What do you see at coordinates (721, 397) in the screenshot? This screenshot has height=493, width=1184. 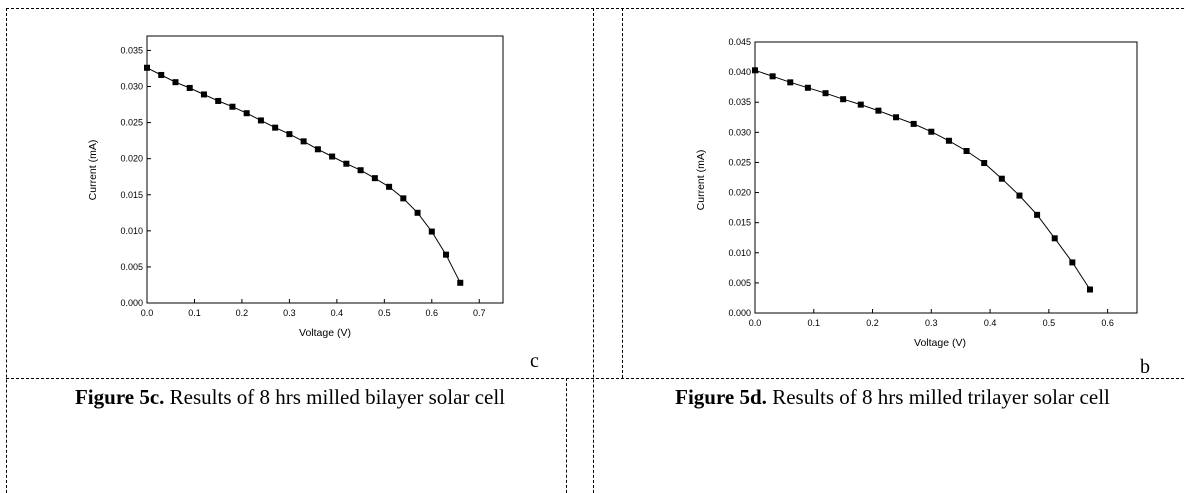 I see `caption-right-bold: Figure 5d.` at bounding box center [721, 397].